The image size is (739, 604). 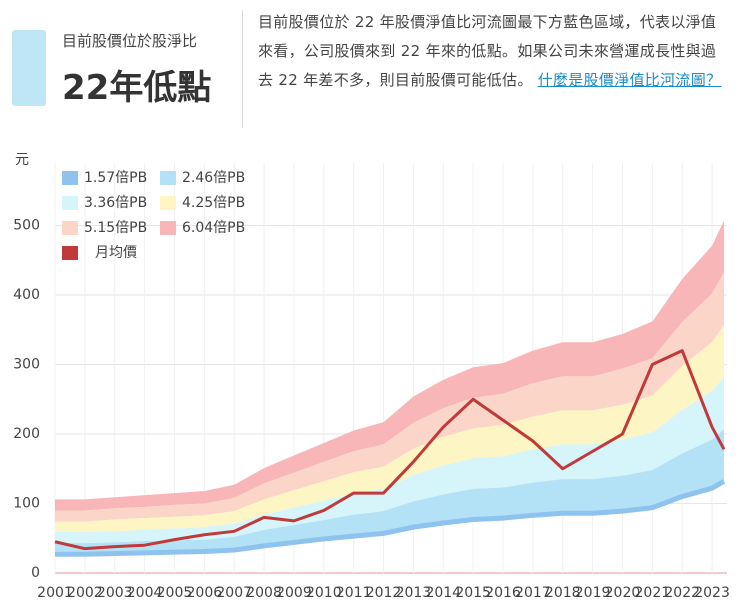 I want to click on x-tick-label: 2001, so click(x=55, y=593).